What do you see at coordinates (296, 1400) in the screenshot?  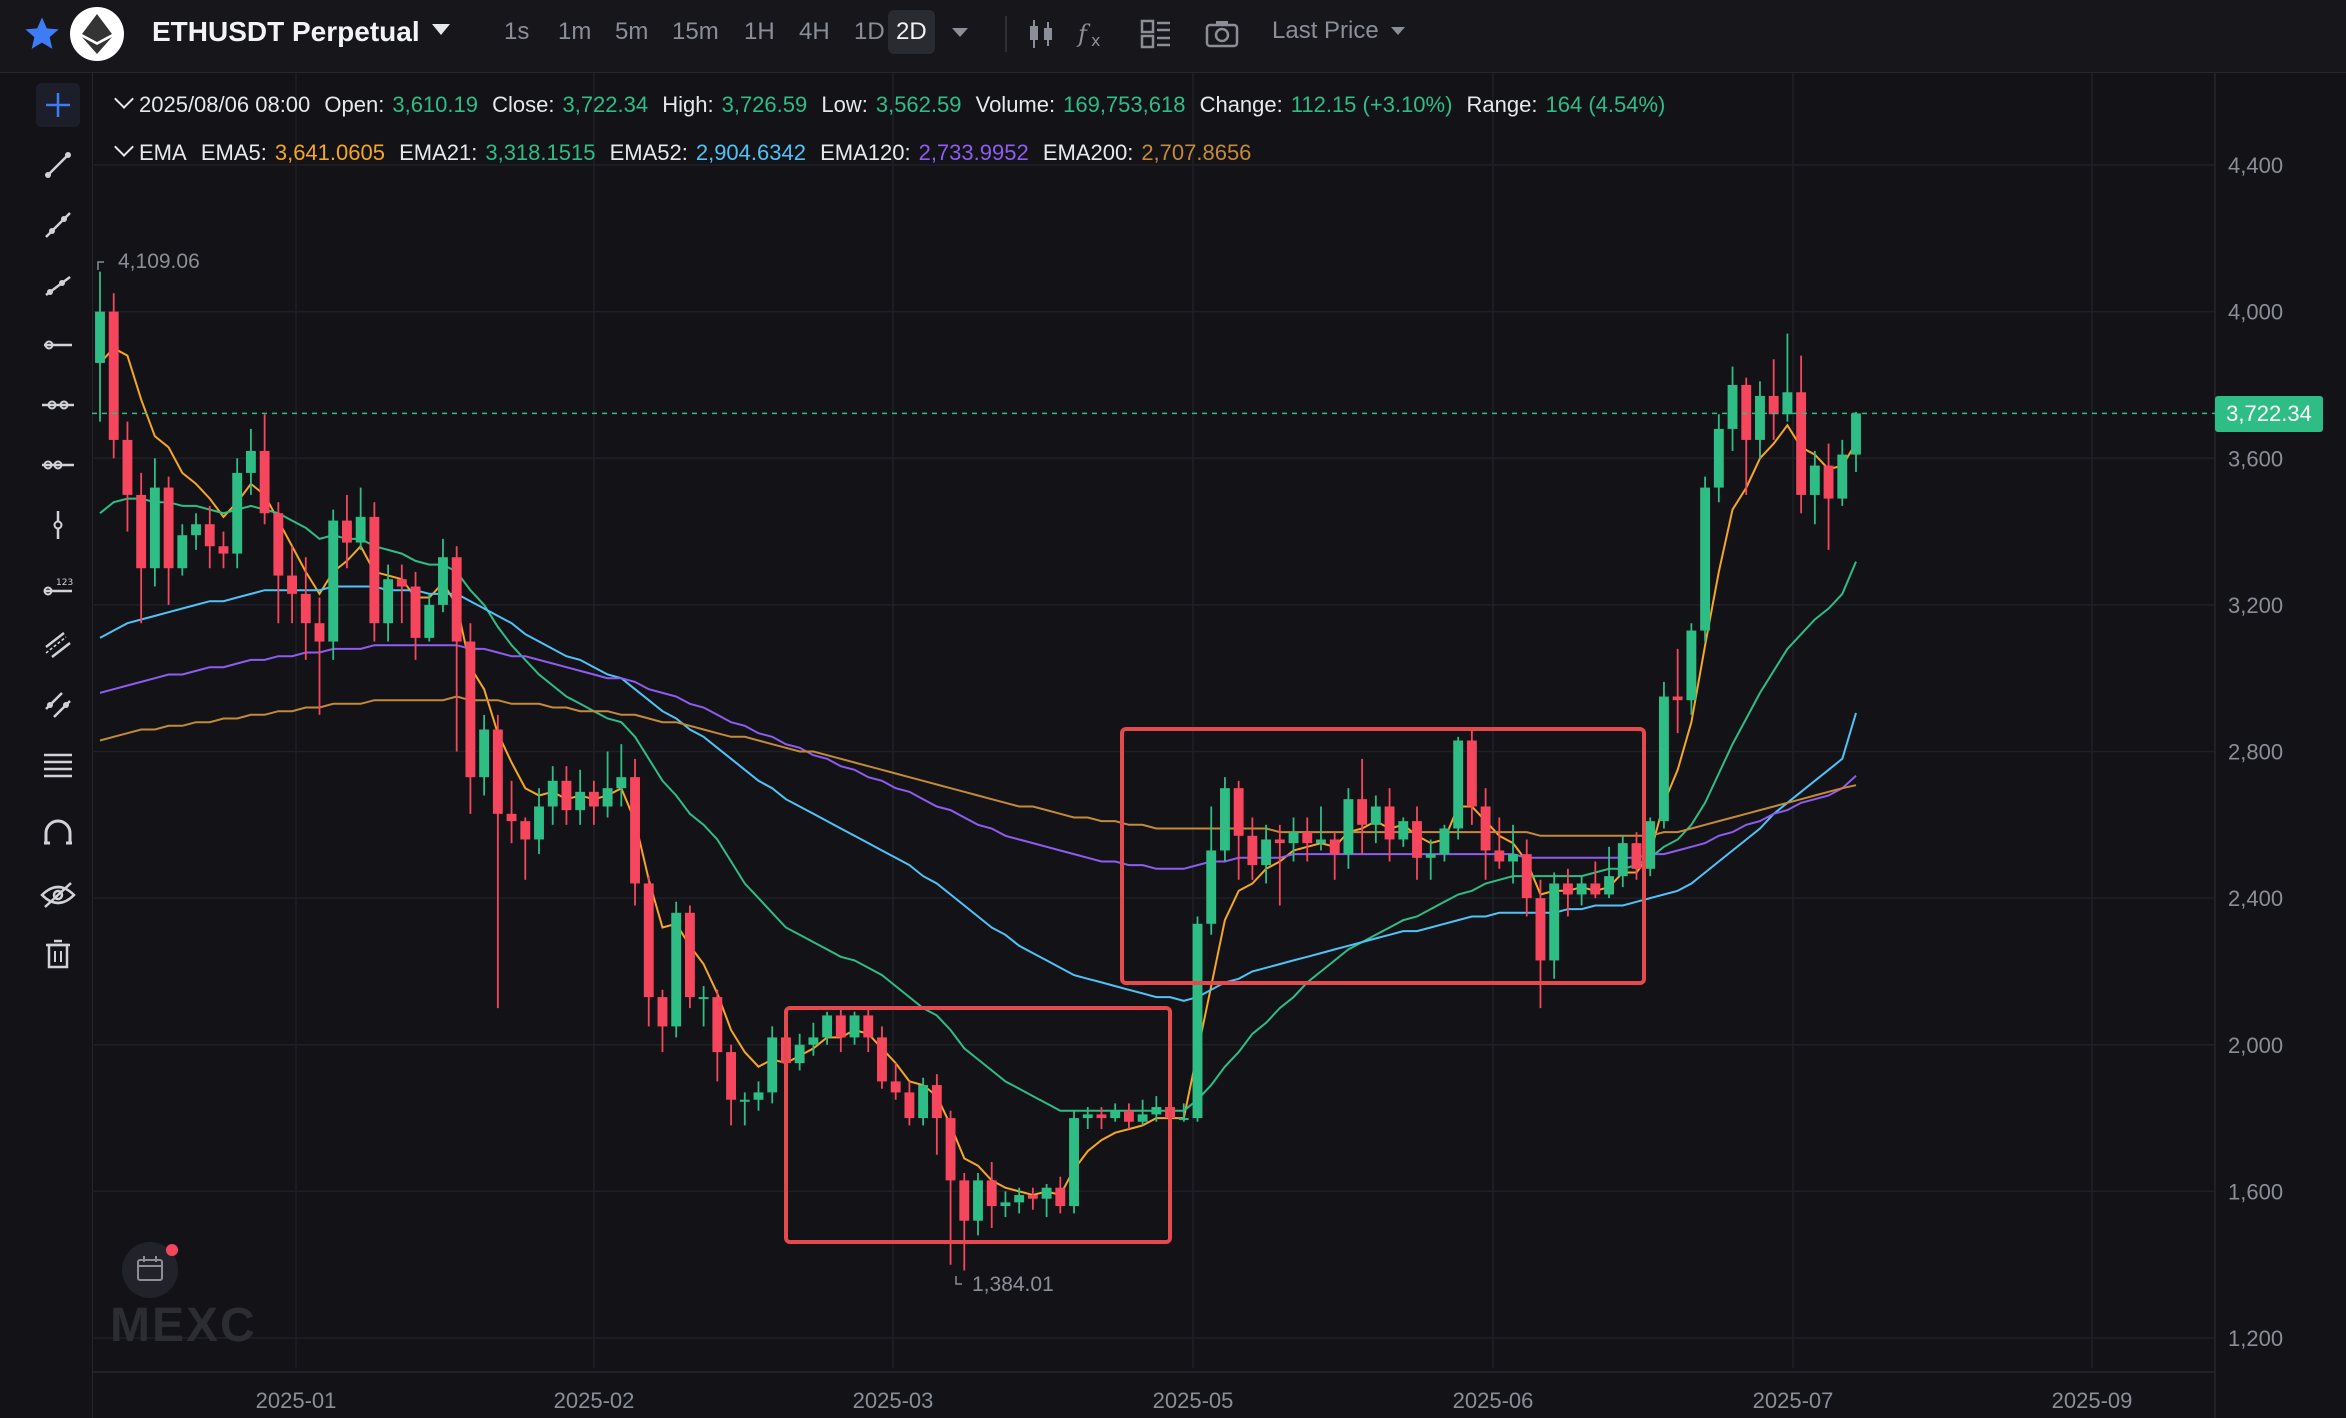 I see `x-axis-tick-label: 2025-01` at bounding box center [296, 1400].